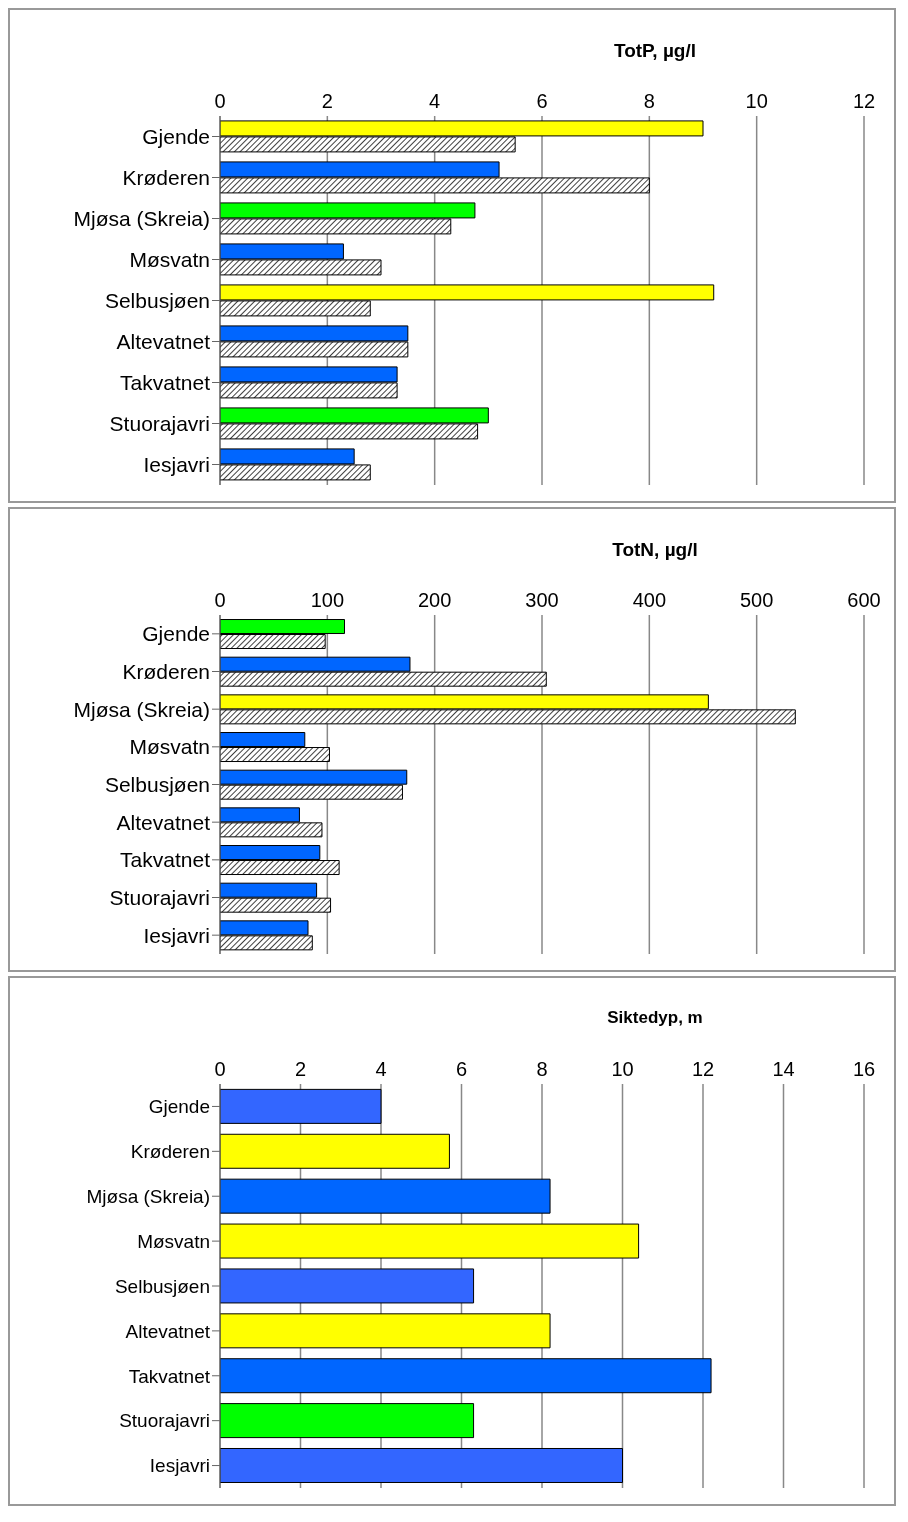  What do you see at coordinates (864, 1069) in the screenshot?
I see `x-tick-label: 16` at bounding box center [864, 1069].